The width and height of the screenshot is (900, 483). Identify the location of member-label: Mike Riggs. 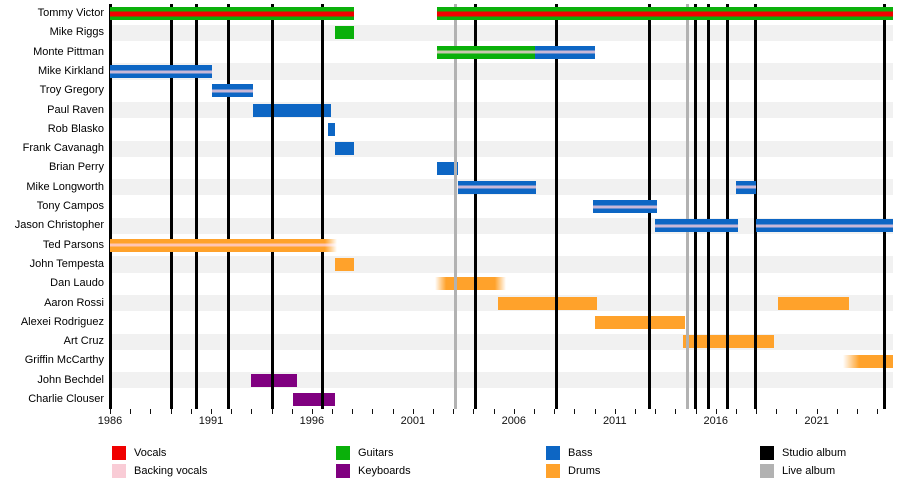
(76, 32).